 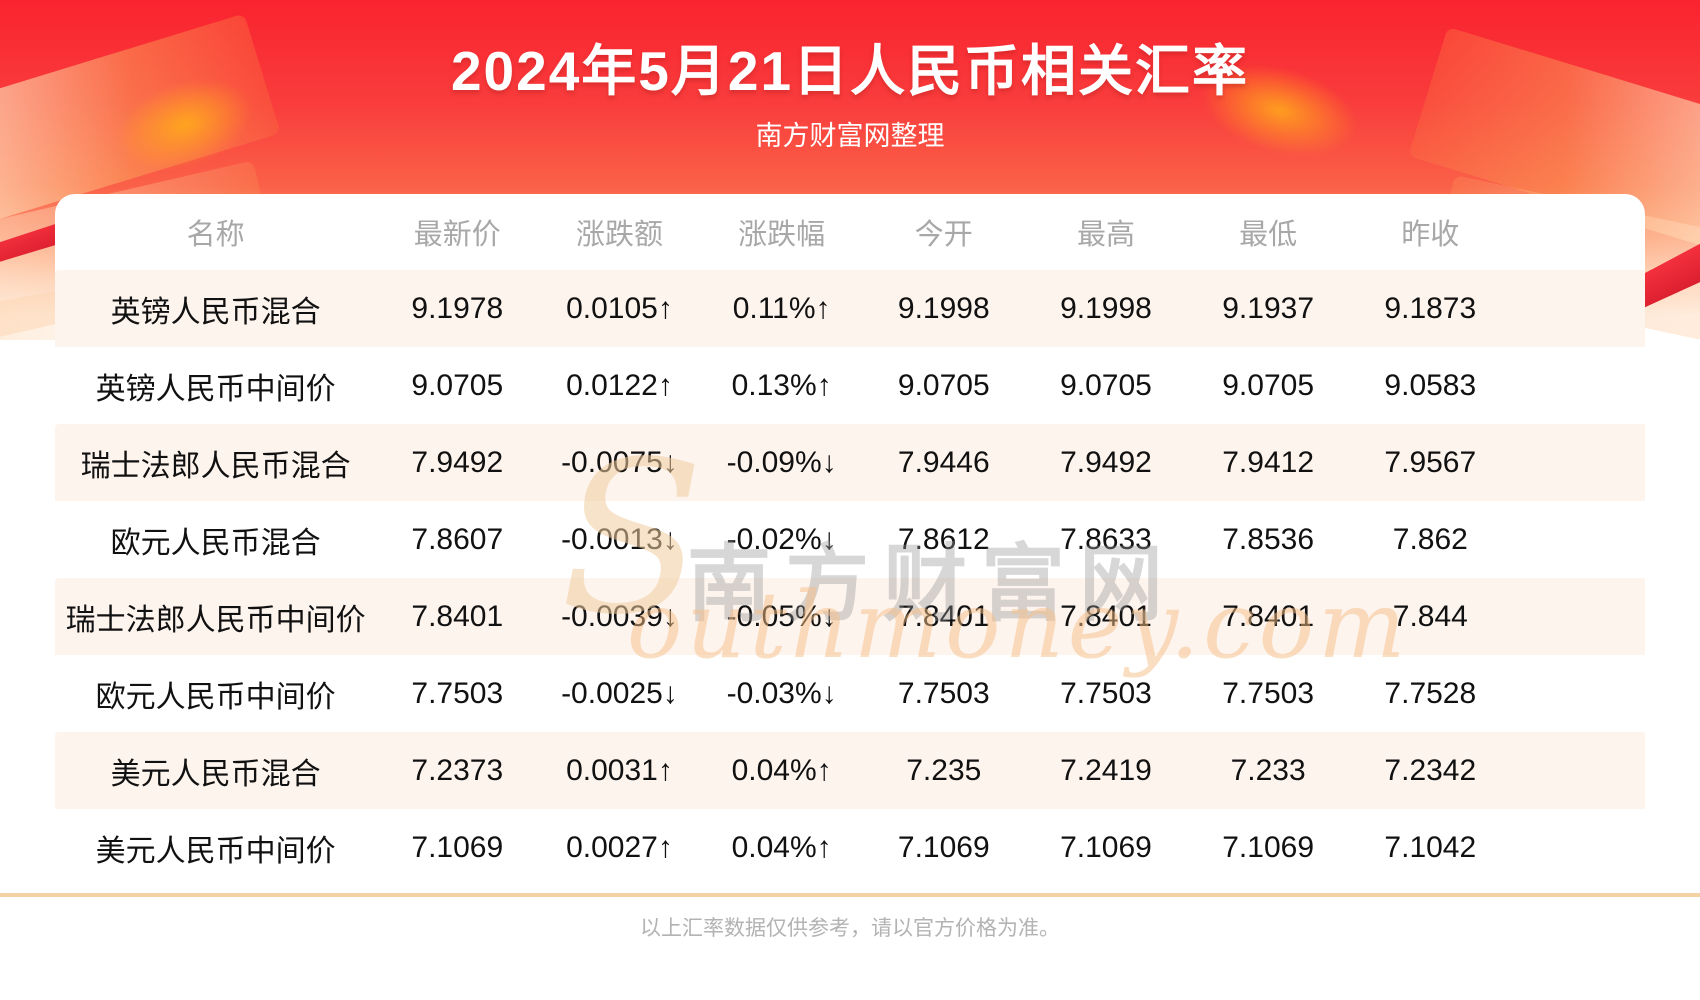 I want to click on open-price: 7.1069, so click(x=943, y=847).